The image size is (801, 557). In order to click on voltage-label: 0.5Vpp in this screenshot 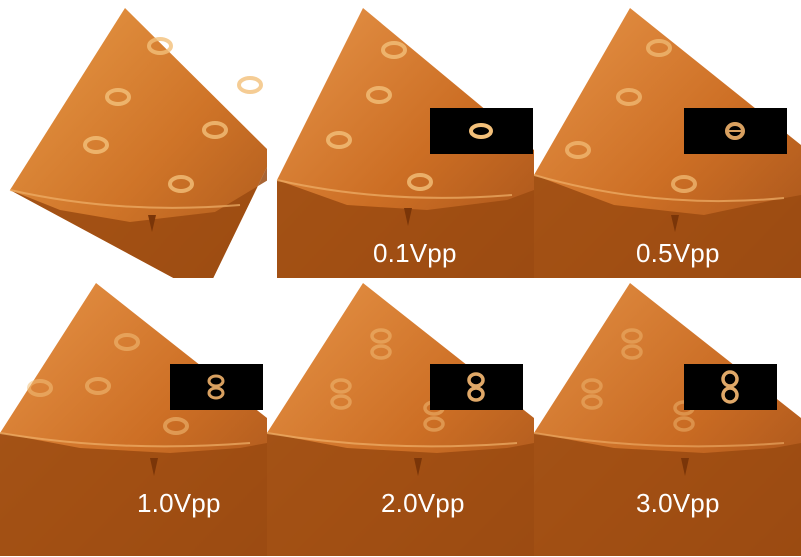, I will do `click(678, 253)`.